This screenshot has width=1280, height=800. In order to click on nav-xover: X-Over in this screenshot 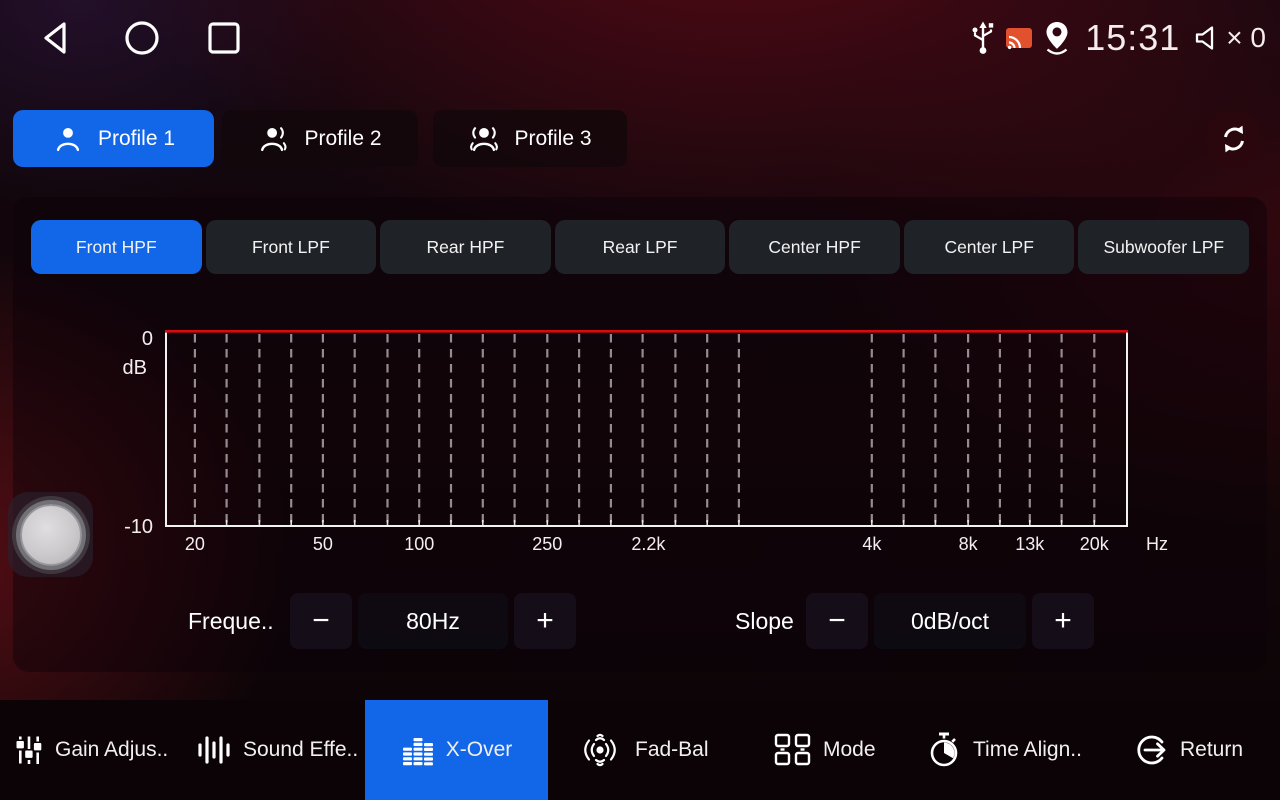, I will do `click(456, 750)`.